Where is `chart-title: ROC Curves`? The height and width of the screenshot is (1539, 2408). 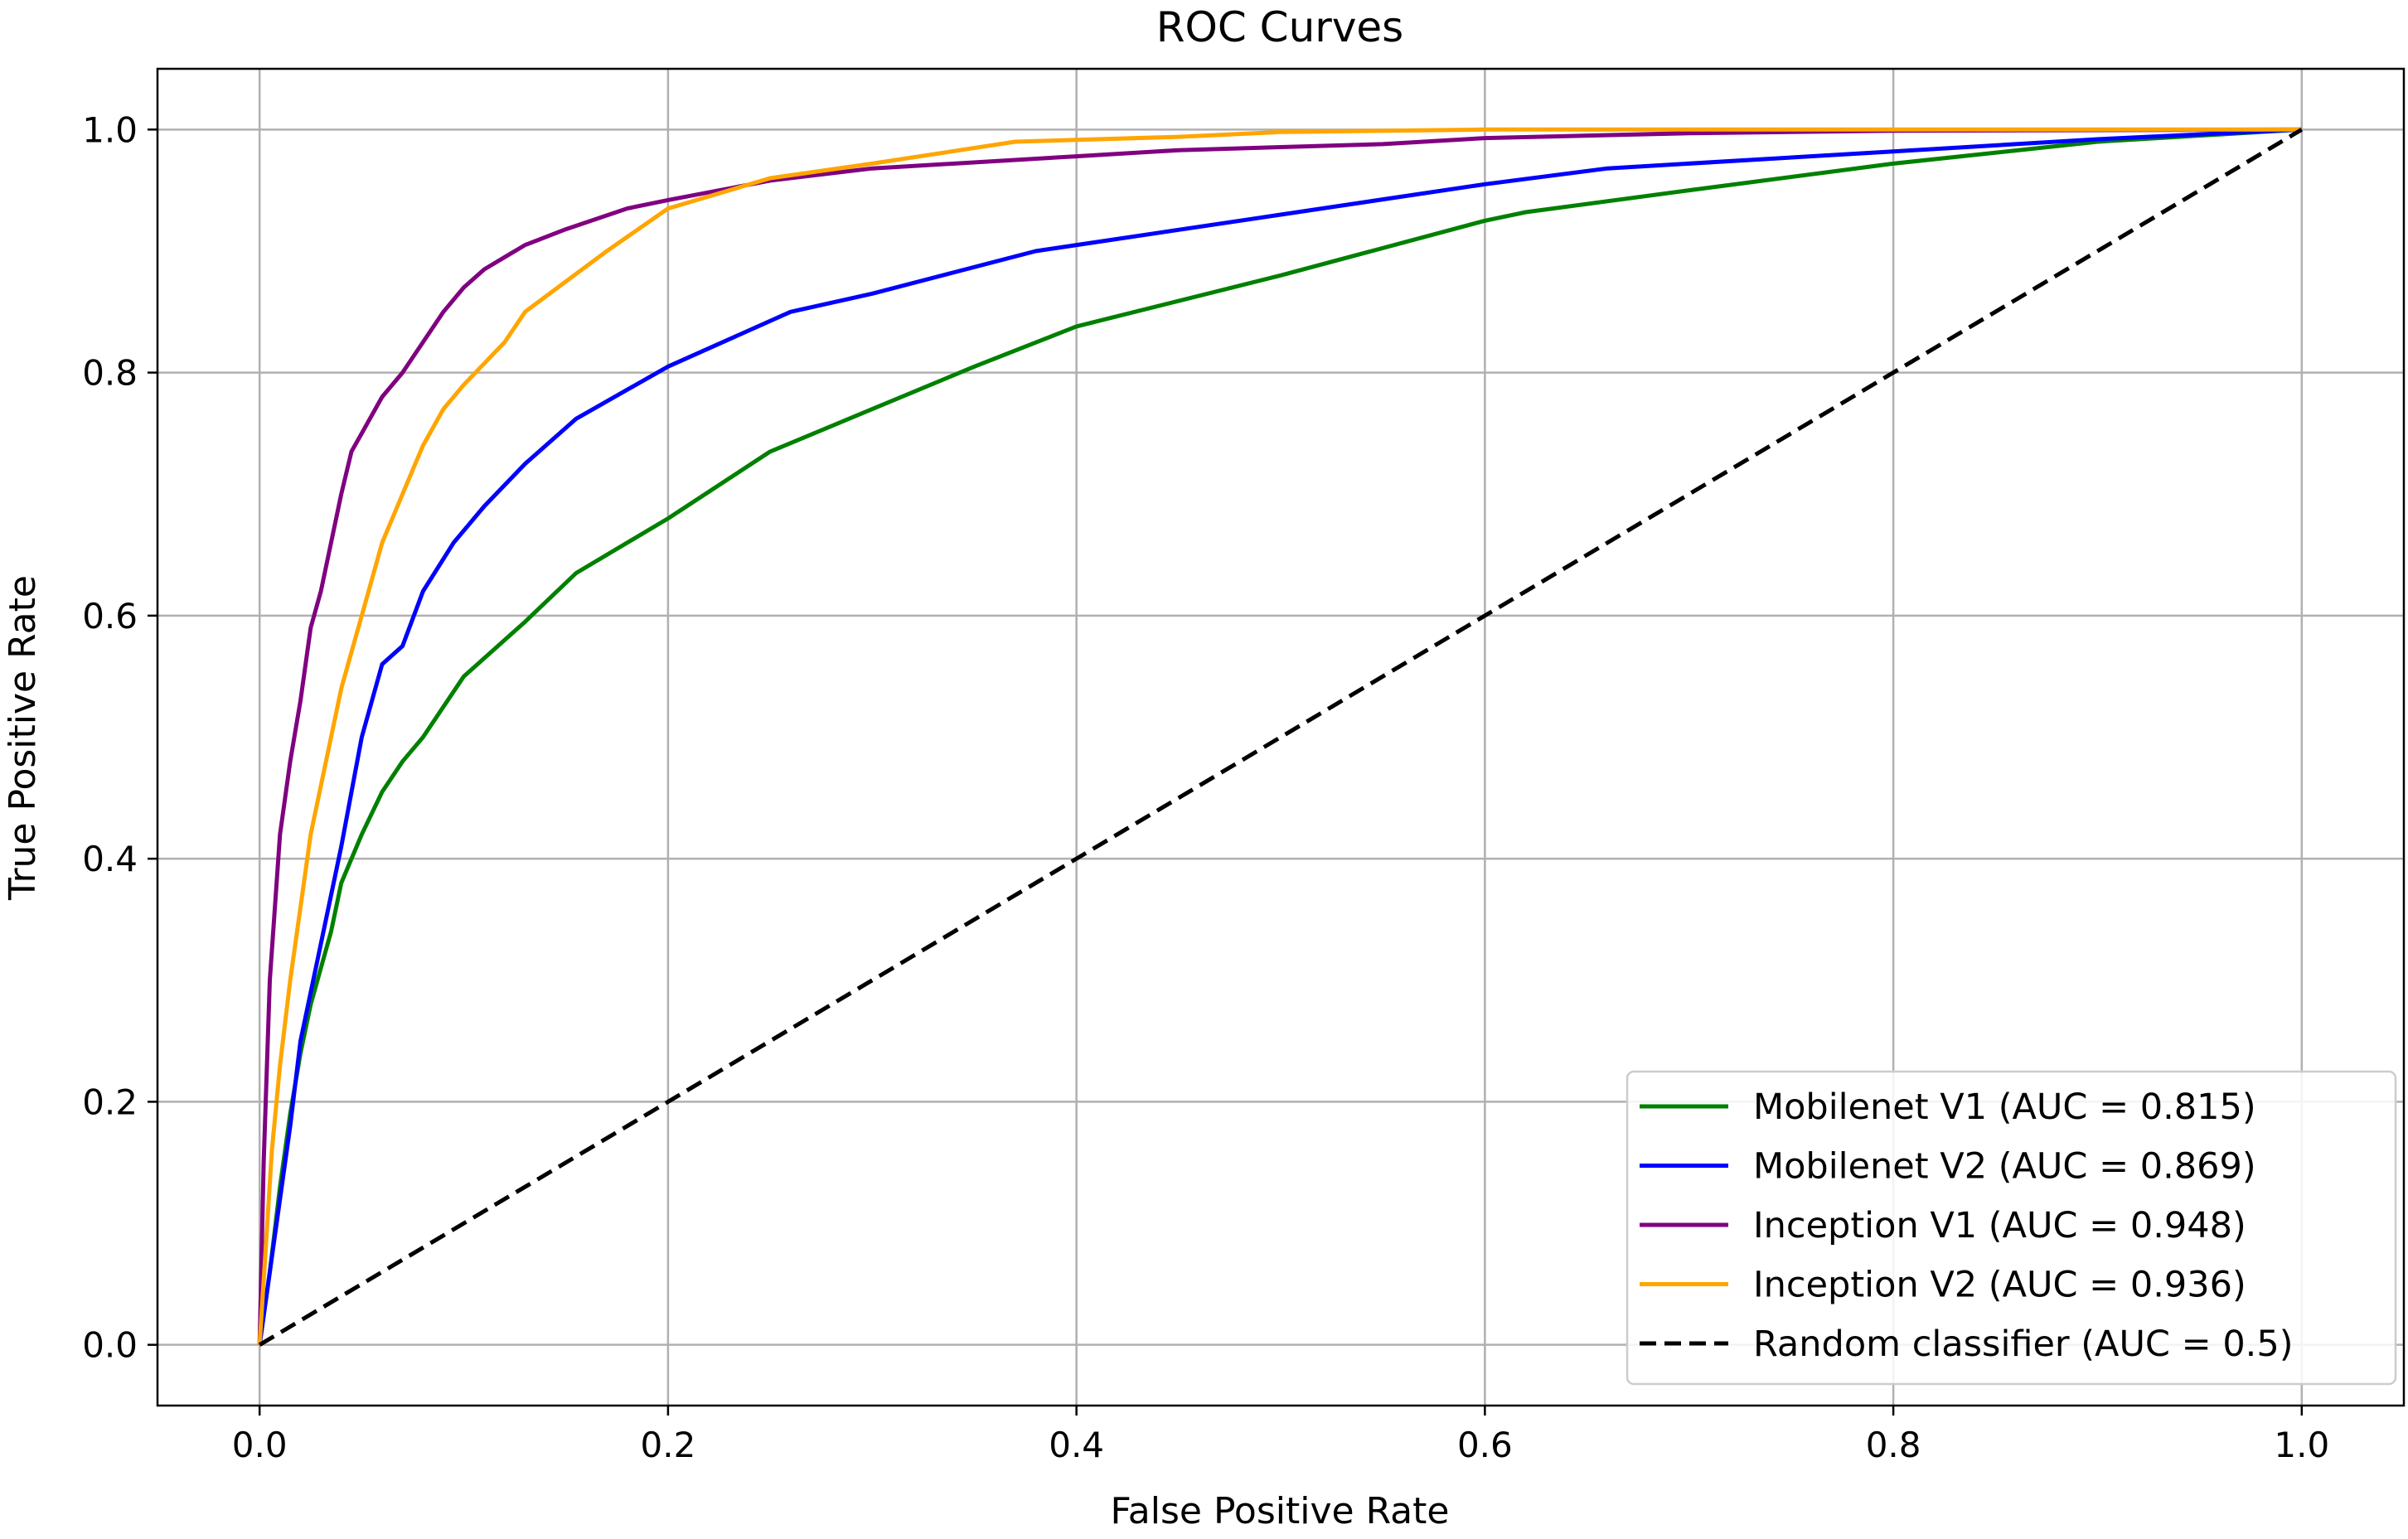
chart-title: ROC Curves is located at coordinates (1279, 27).